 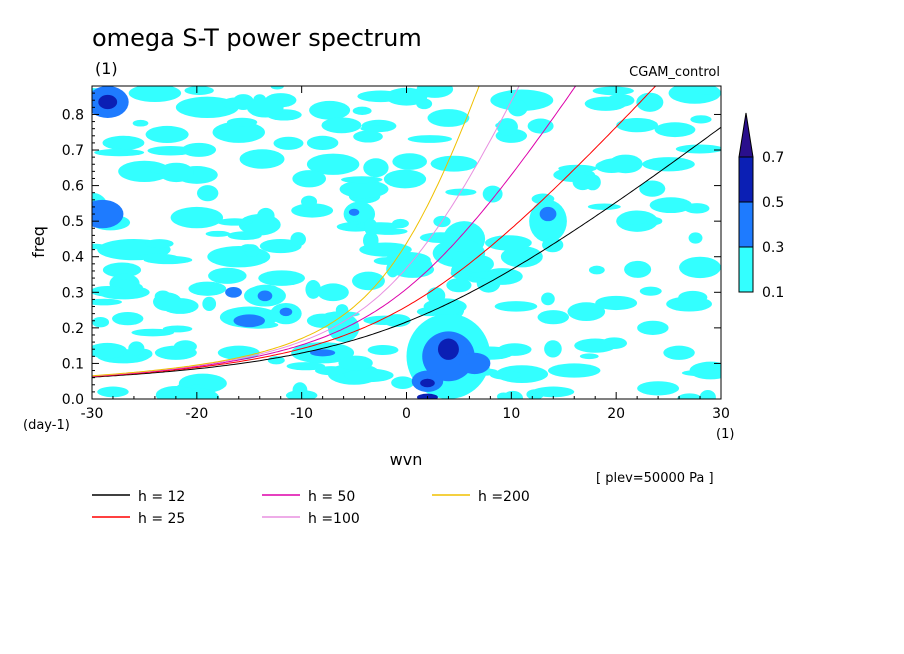 What do you see at coordinates (46, 425) in the screenshot?
I see `y-axis-unit: (day-1)` at bounding box center [46, 425].